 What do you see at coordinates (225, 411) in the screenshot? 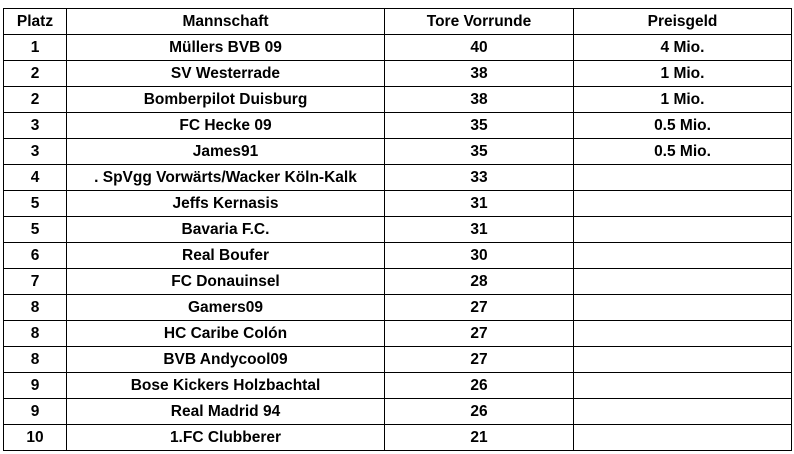
I see `cell-mannschaft: Real Madrid 94` at bounding box center [225, 411].